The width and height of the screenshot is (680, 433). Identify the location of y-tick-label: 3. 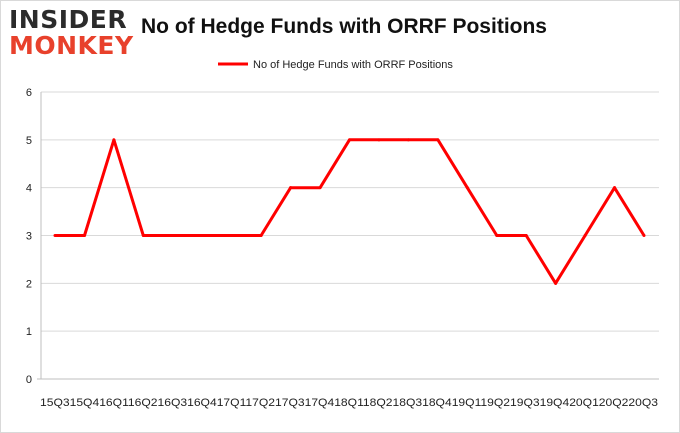
(29, 237).